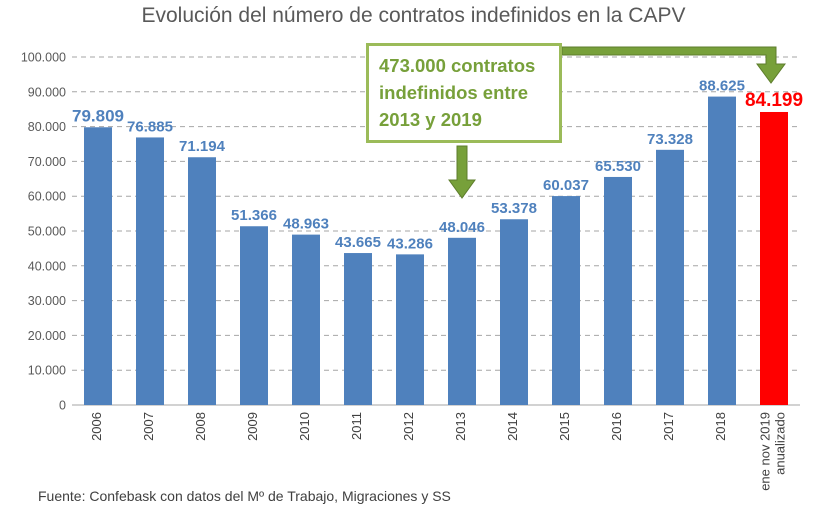  I want to click on y-tick-label: 100.000, so click(43, 58).